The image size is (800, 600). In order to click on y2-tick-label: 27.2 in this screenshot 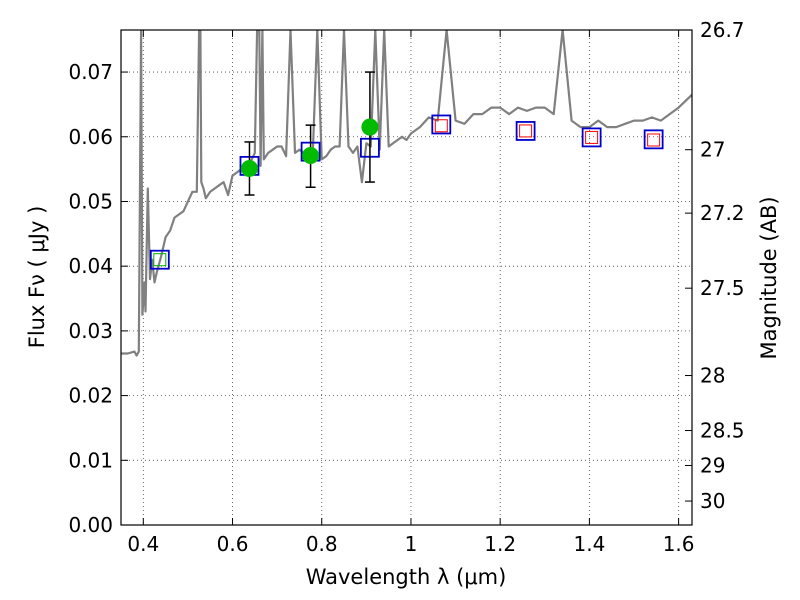, I will do `click(722, 213)`.